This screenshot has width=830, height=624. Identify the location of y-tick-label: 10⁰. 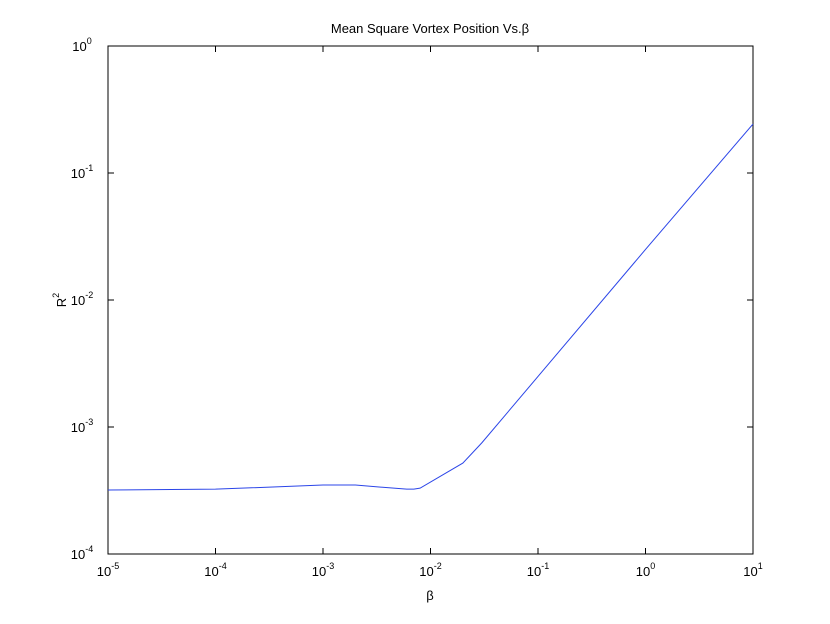
(81, 45).